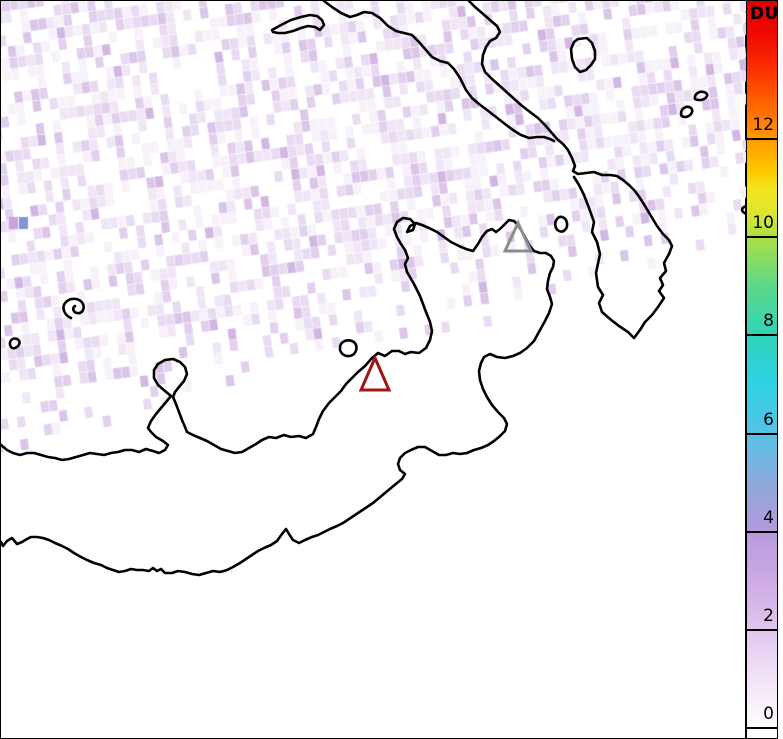  What do you see at coordinates (768, 321) in the screenshot?
I see `colorbar-tick-label-8: 8` at bounding box center [768, 321].